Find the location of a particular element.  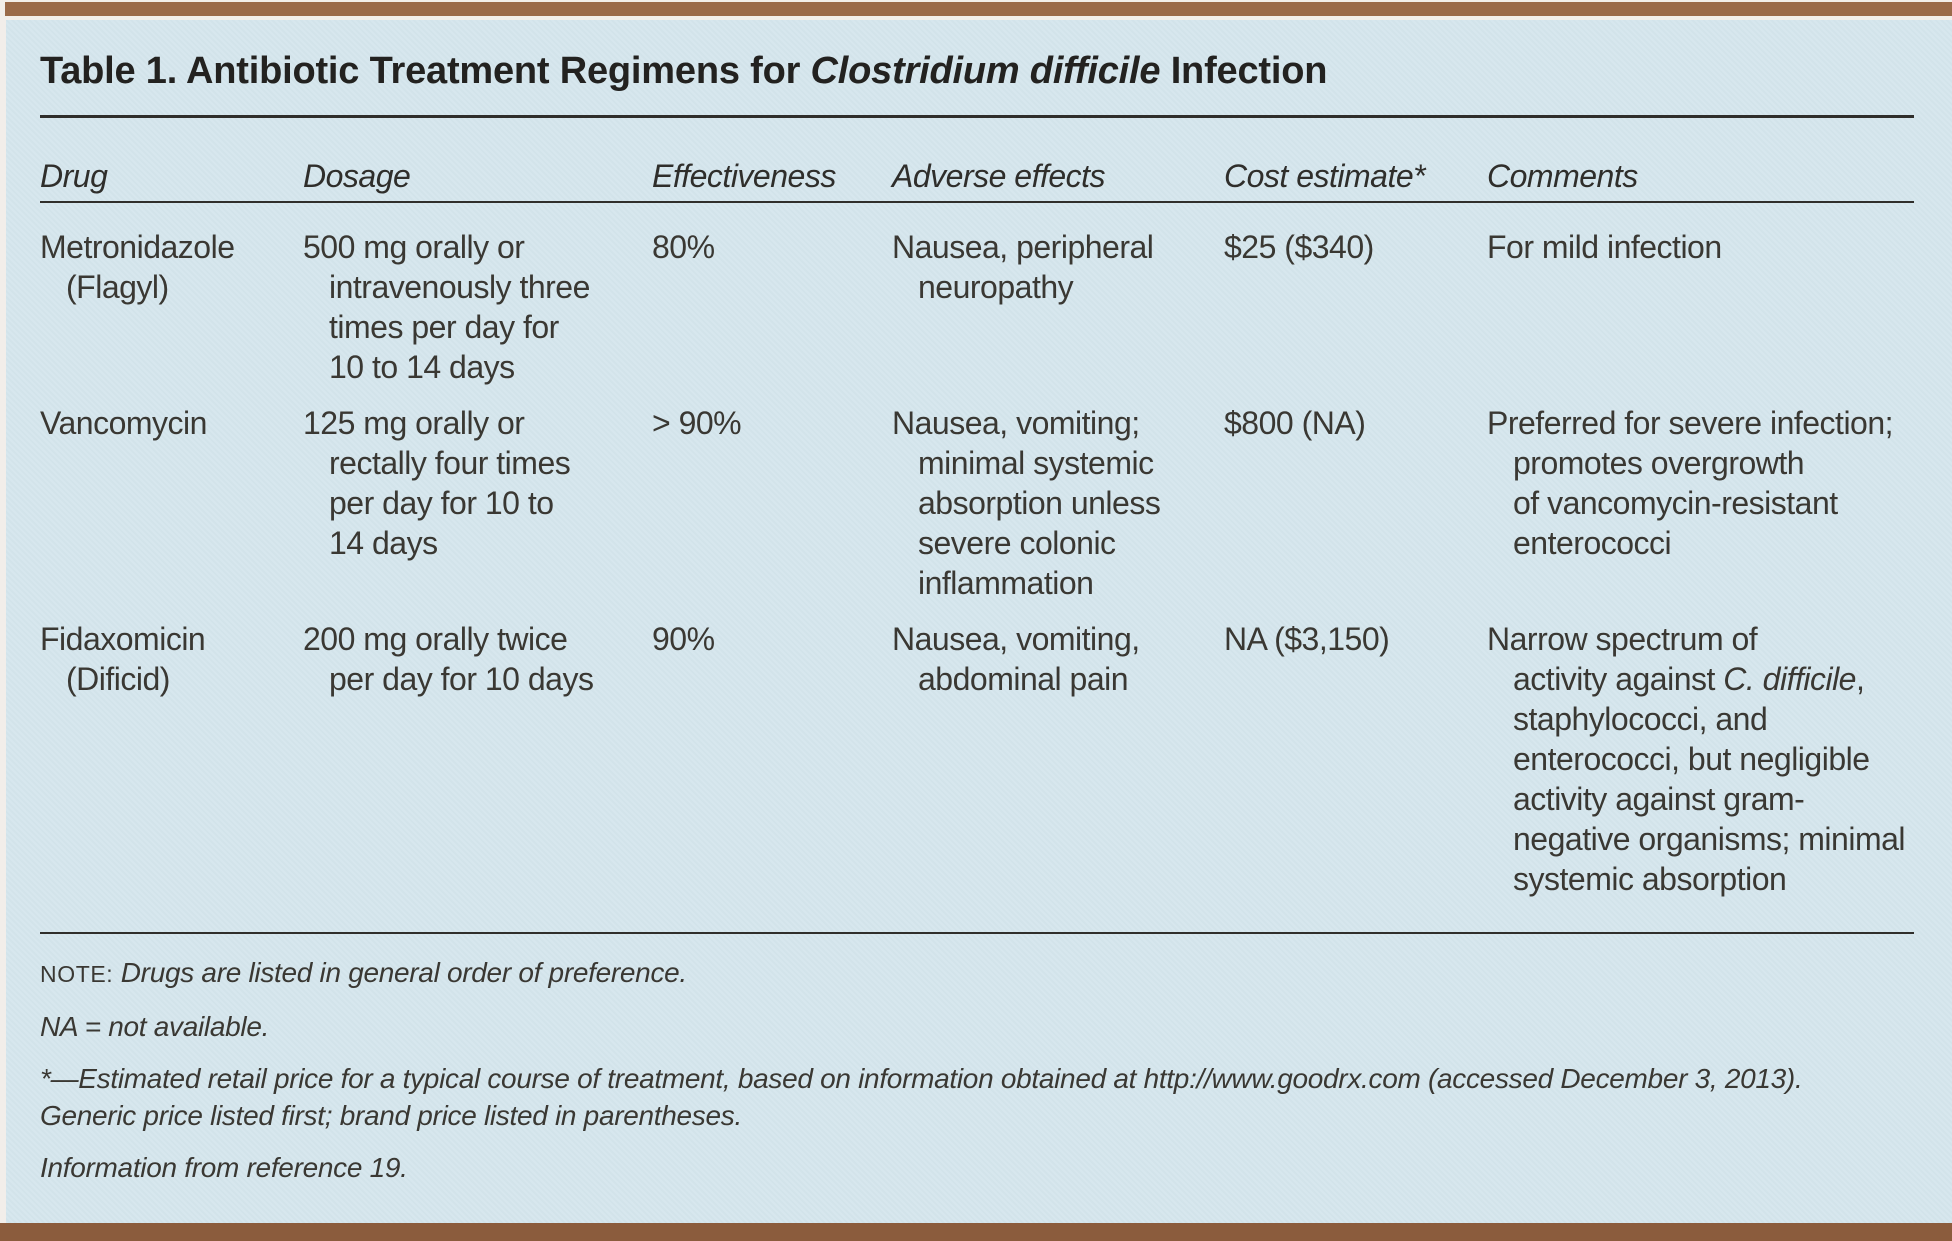

cell-line: $25 ($340) is located at coordinates (1299, 247).